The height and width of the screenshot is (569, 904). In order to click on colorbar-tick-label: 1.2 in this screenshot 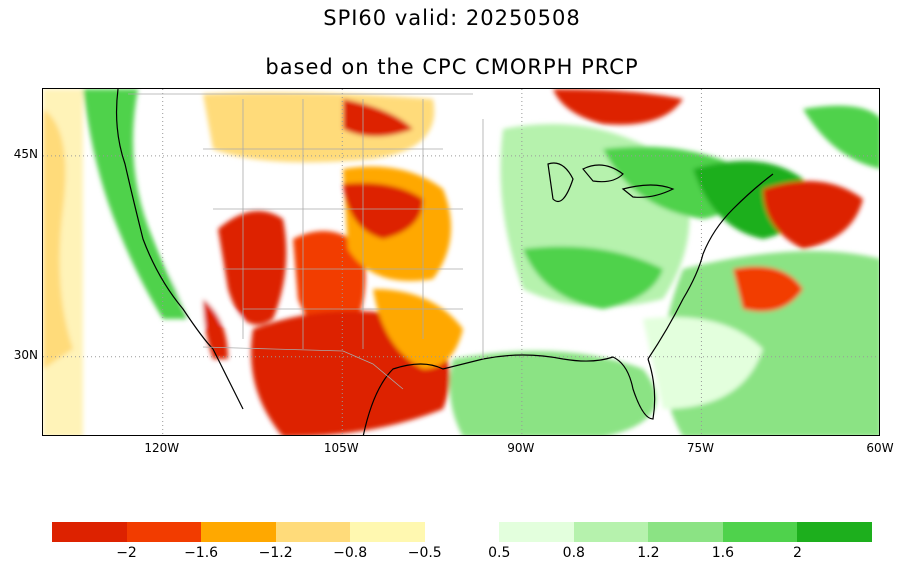, I will do `click(648, 553)`.